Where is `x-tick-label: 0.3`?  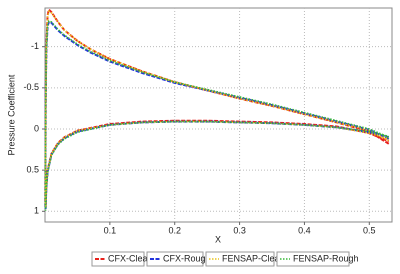 x-tick-label: 0.3 is located at coordinates (239, 230).